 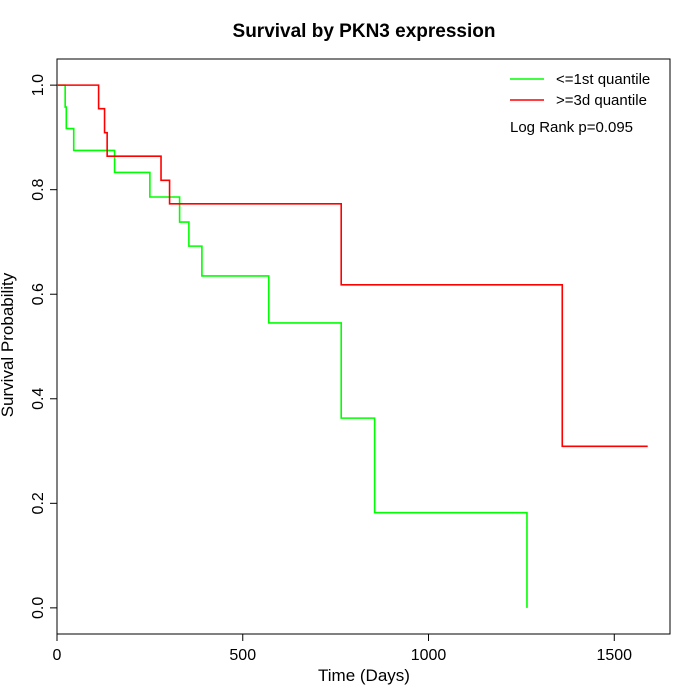 I want to click on x-tick-label: 1500, so click(x=614, y=655).